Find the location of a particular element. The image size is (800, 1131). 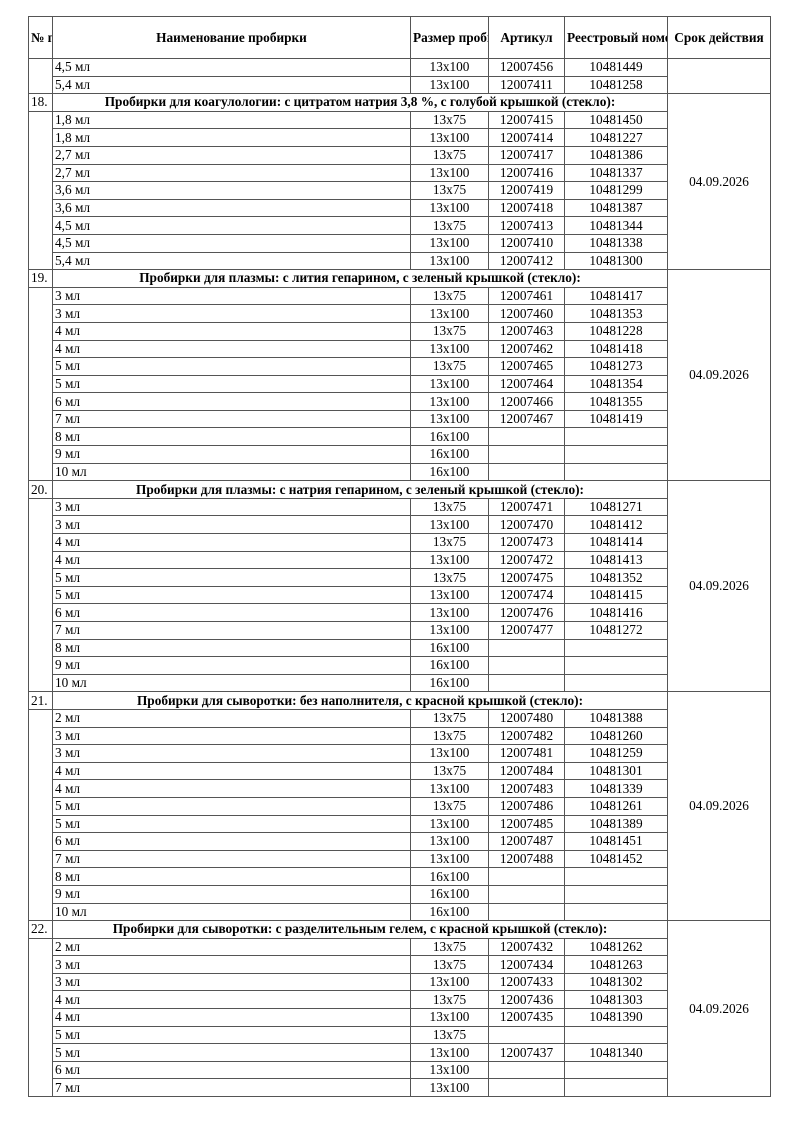

table-row: 3 мл 13x100 12007470 10481412 is located at coordinates (400, 525).